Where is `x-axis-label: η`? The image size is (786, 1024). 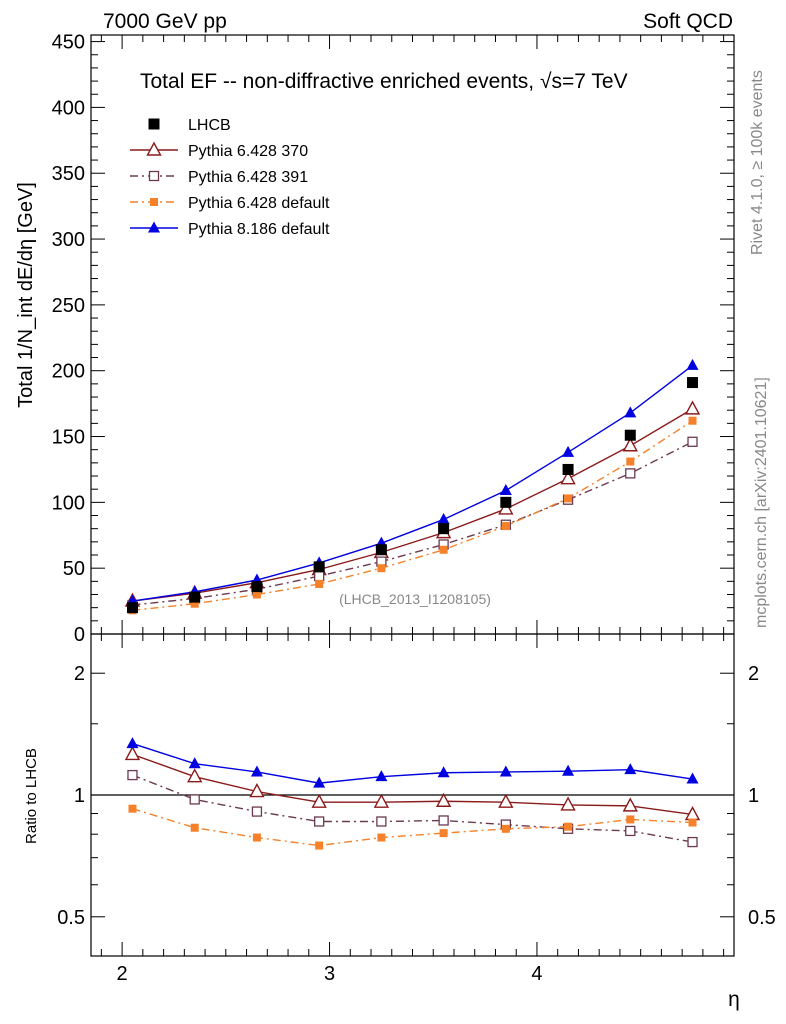
x-axis-label: η is located at coordinates (734, 999).